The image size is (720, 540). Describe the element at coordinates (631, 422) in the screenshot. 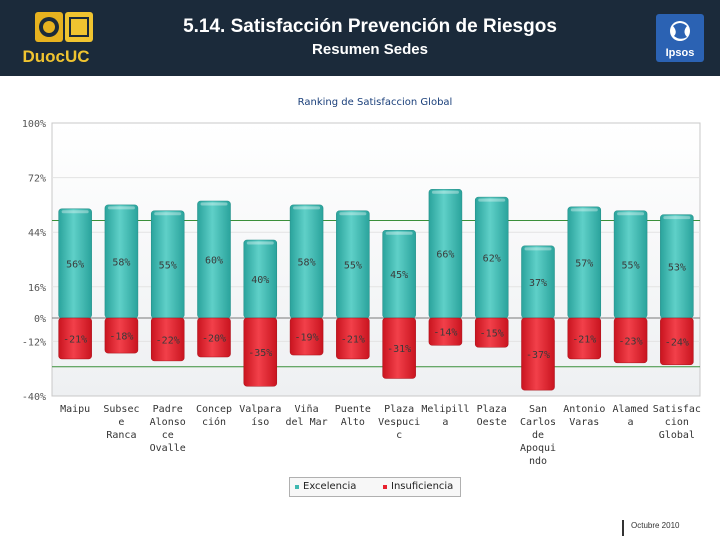

I see `x-category-label: a` at that location.